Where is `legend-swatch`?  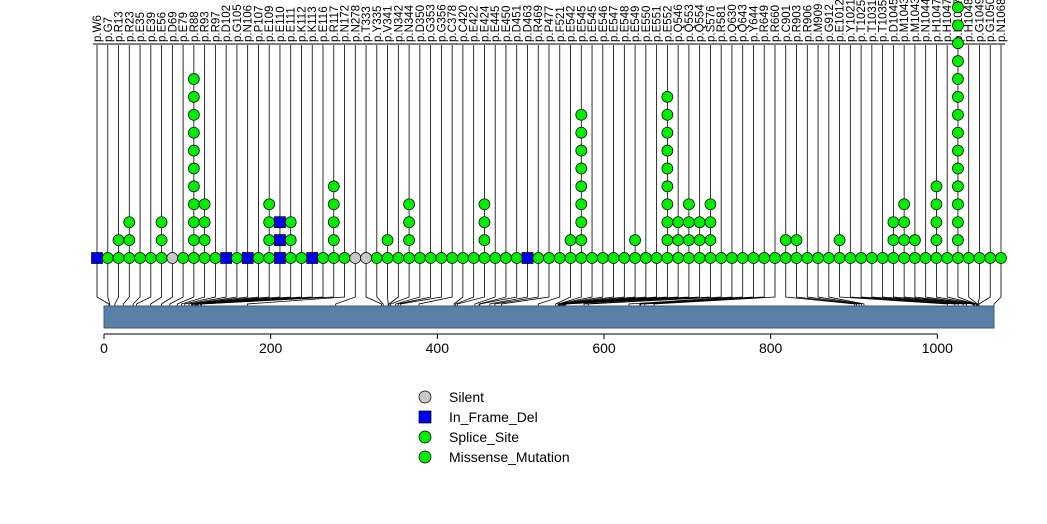
legend-swatch is located at coordinates (425, 457).